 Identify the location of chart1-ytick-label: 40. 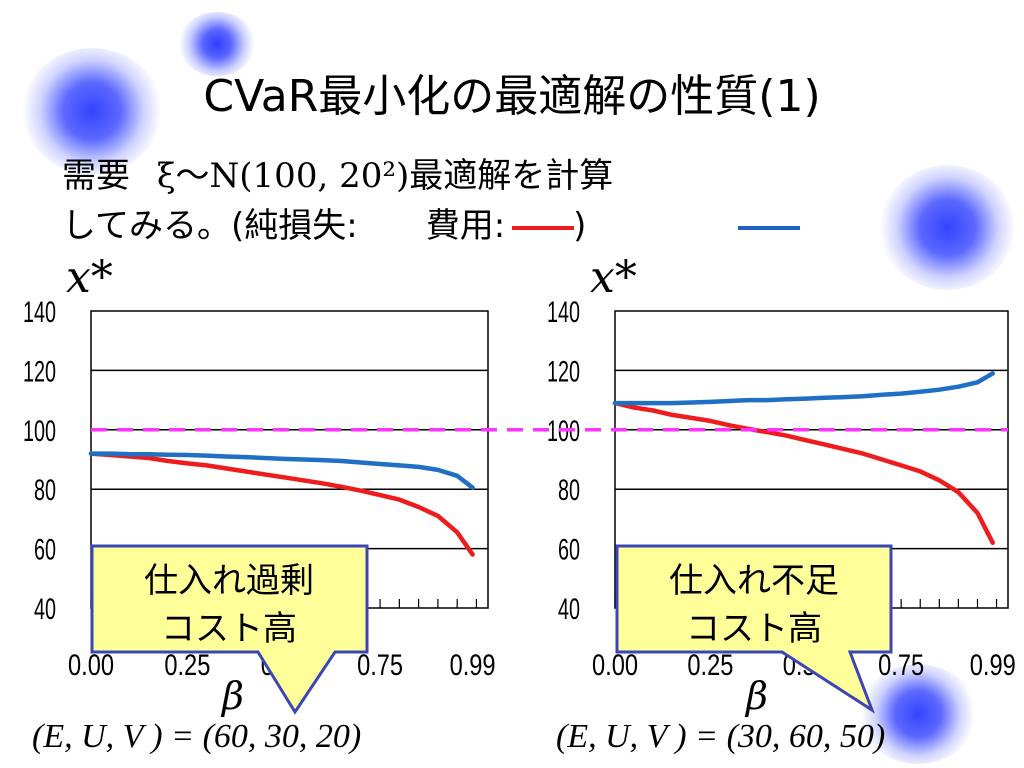
(45, 609).